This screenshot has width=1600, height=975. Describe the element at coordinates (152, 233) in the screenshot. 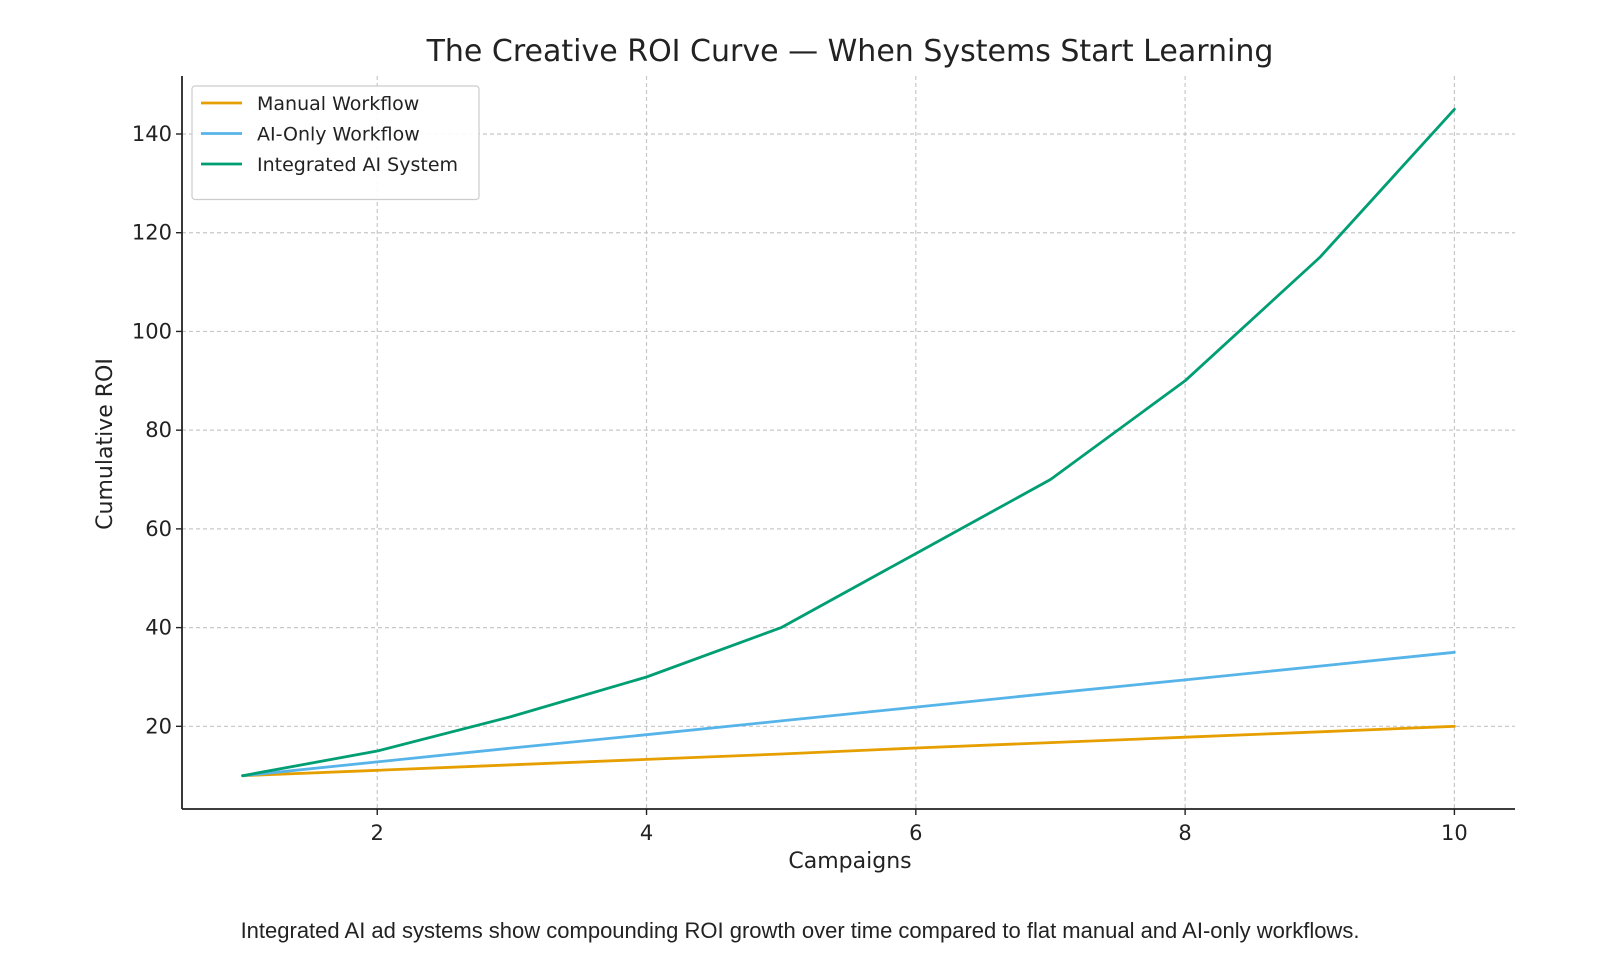

I see `y-tick-label: 120` at that location.